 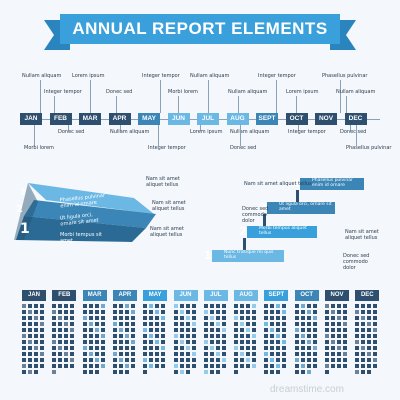 I want to click on timeline-month-sept: SEPT, so click(x=267, y=119).